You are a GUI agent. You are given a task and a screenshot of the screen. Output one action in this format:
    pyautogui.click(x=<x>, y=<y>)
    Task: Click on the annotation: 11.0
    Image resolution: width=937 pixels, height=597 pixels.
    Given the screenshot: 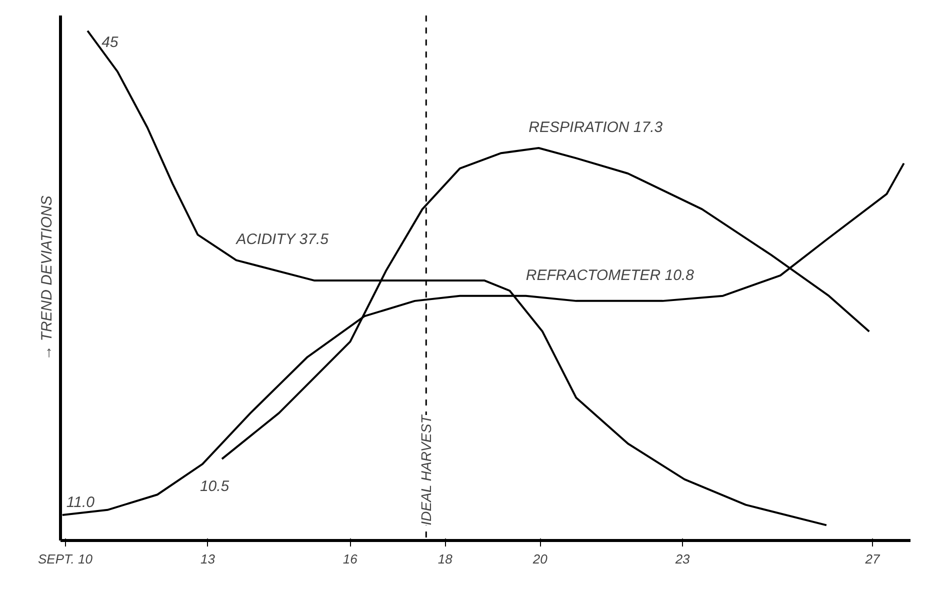 What is the action you would take?
    pyautogui.click(x=81, y=503)
    